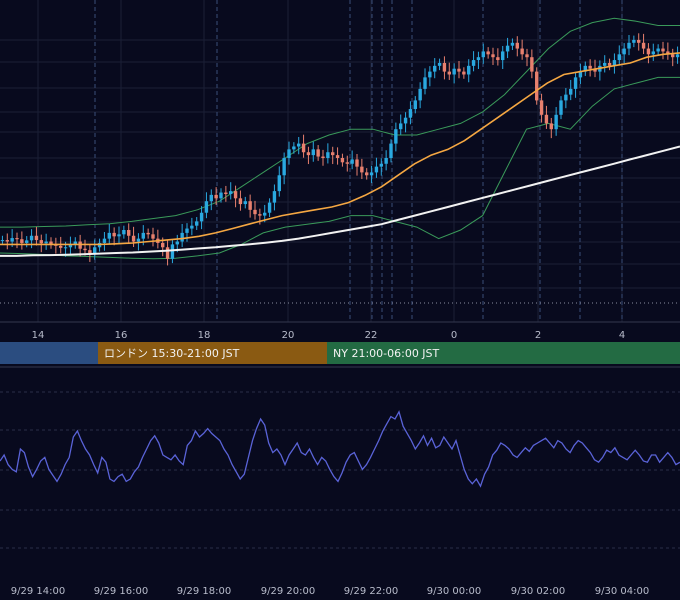 The height and width of the screenshot is (600, 680). I want to click on oscillator-x-tick-label: 9/30 02:00, so click(538, 591).